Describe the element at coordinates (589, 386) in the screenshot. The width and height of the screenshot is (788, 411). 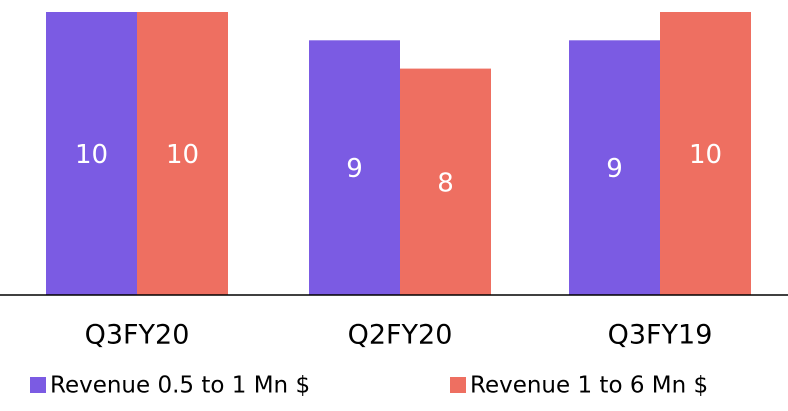
I see `legend-label: Revenue 1 to 6 Mn $` at that location.